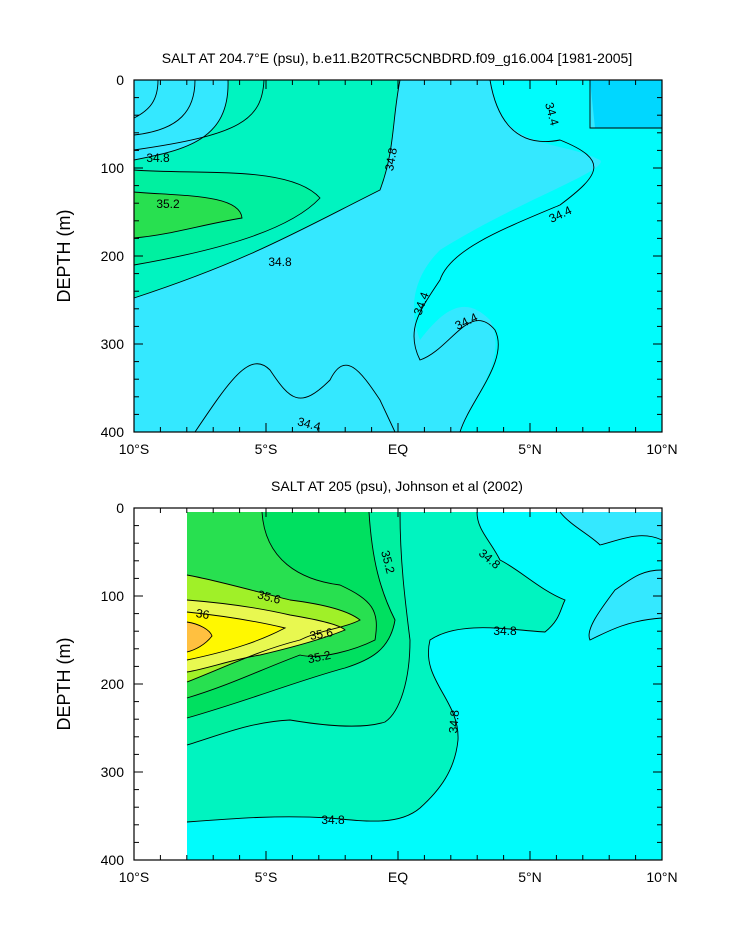 This screenshot has width=733, height=945. What do you see at coordinates (397, 486) in the screenshot?
I see `bottom-panel-title: SALT AT 205 (psu), Johnson et al (2002)` at bounding box center [397, 486].